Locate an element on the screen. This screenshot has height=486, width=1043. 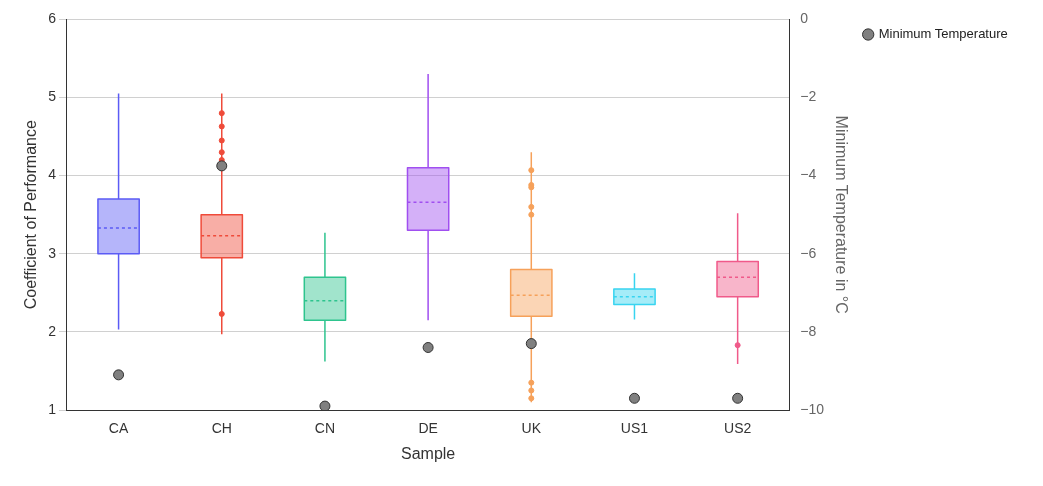
y-tick-label: 5 is located at coordinates (52, 96).